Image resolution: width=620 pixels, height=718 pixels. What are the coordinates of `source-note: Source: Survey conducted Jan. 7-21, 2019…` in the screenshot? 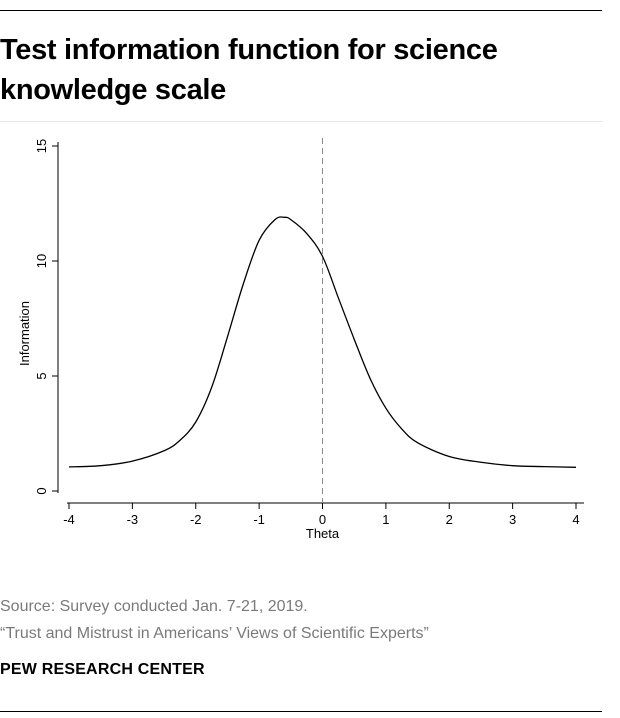 It's located at (154, 606).